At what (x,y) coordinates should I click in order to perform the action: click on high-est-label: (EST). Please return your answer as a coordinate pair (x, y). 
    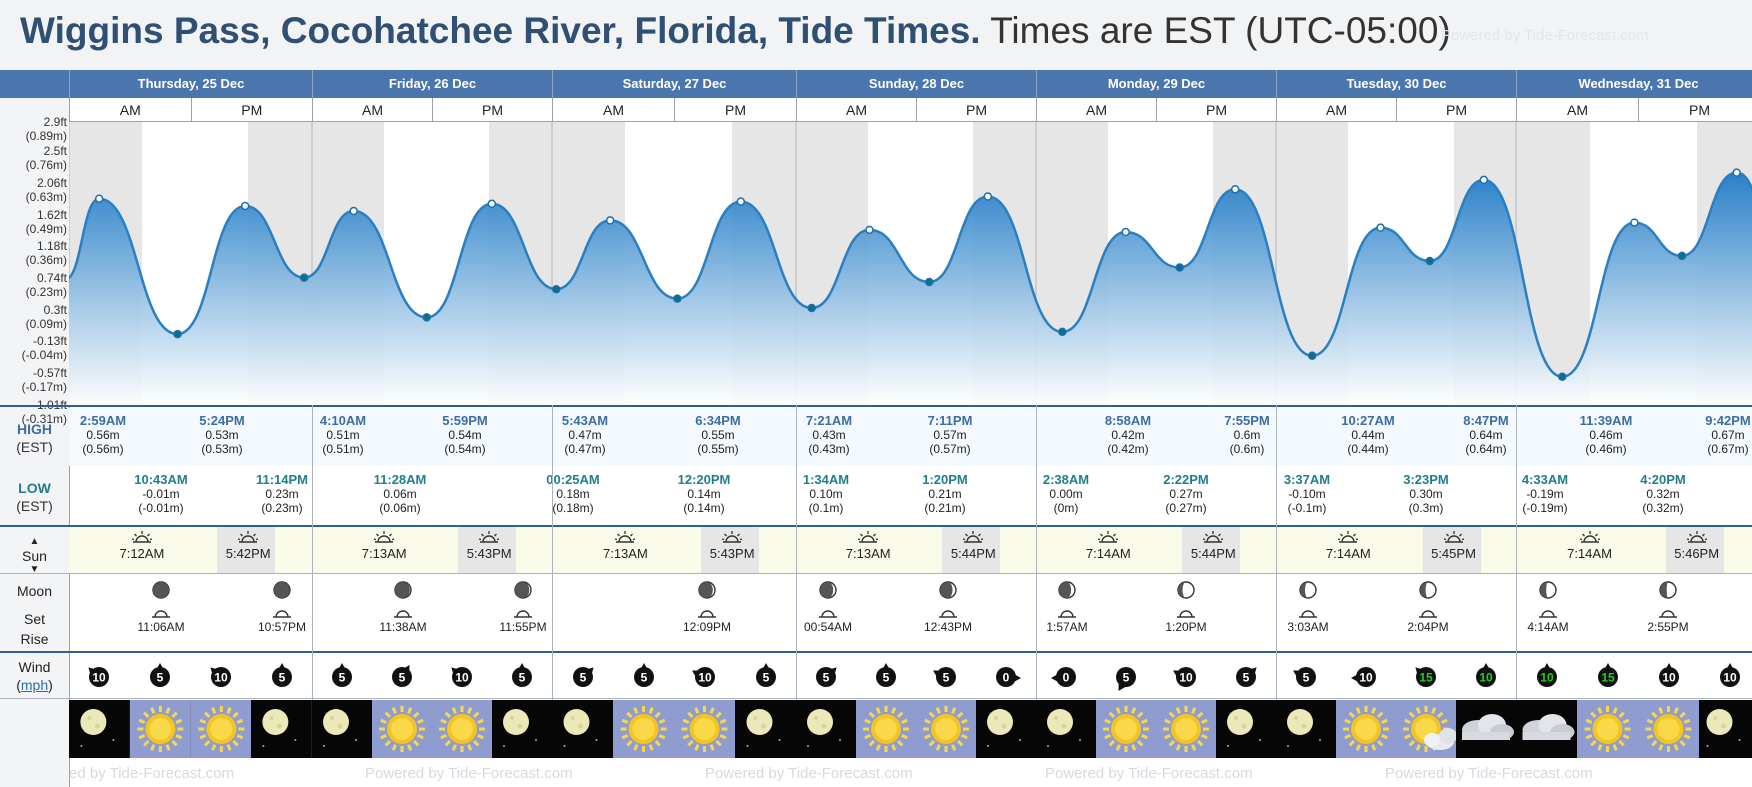
    Looking at the image, I should click on (34, 447).